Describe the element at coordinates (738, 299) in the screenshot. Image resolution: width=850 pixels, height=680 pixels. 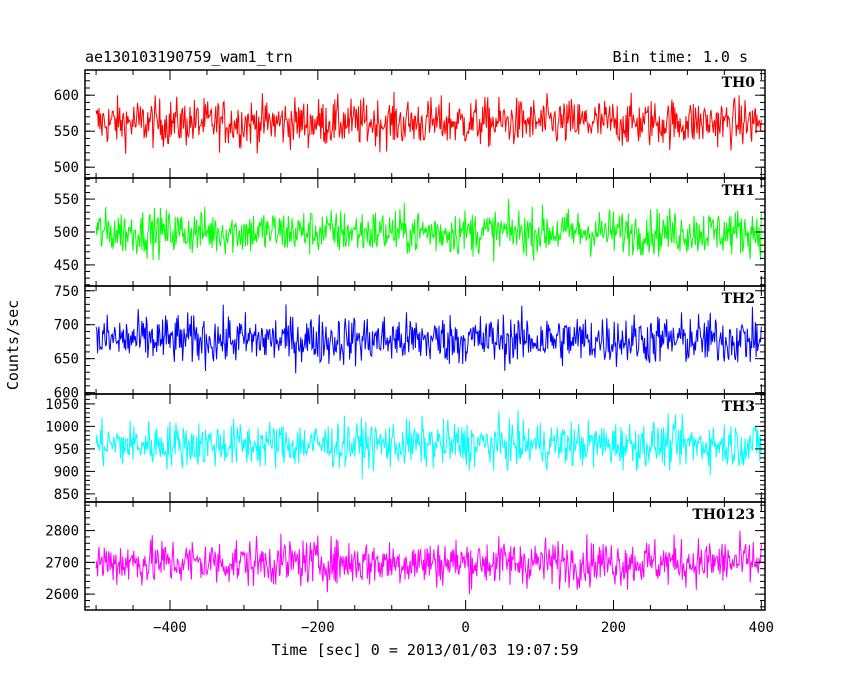
I see `panel-label: TH2` at that location.